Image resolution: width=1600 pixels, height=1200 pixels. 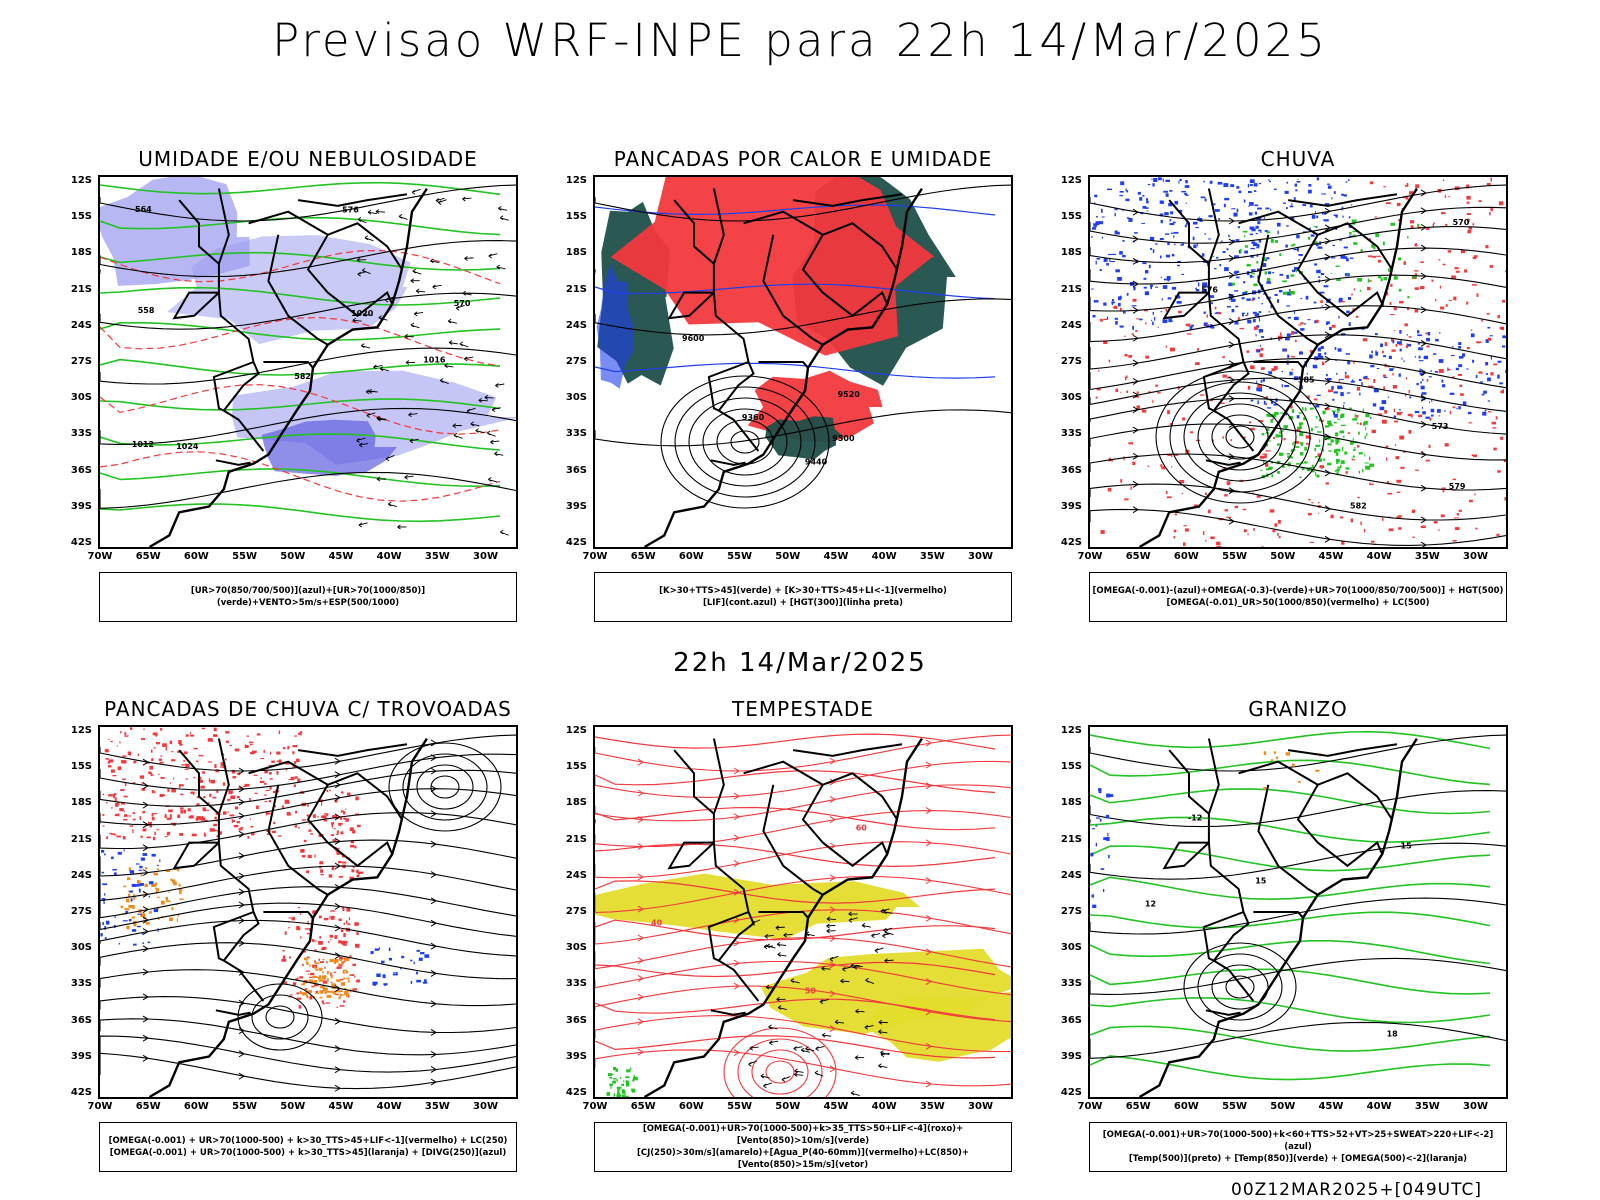 I want to click on isobar-labels: 1012 1016 1020 1024 570 576 582 564 558, so click(x=301, y=328).